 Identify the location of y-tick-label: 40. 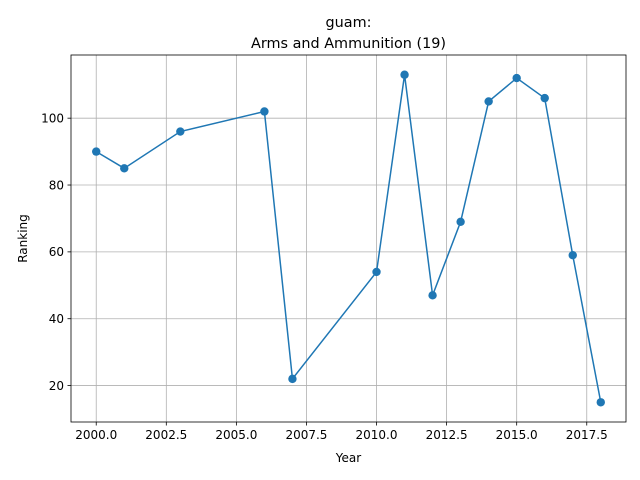
(56, 319).